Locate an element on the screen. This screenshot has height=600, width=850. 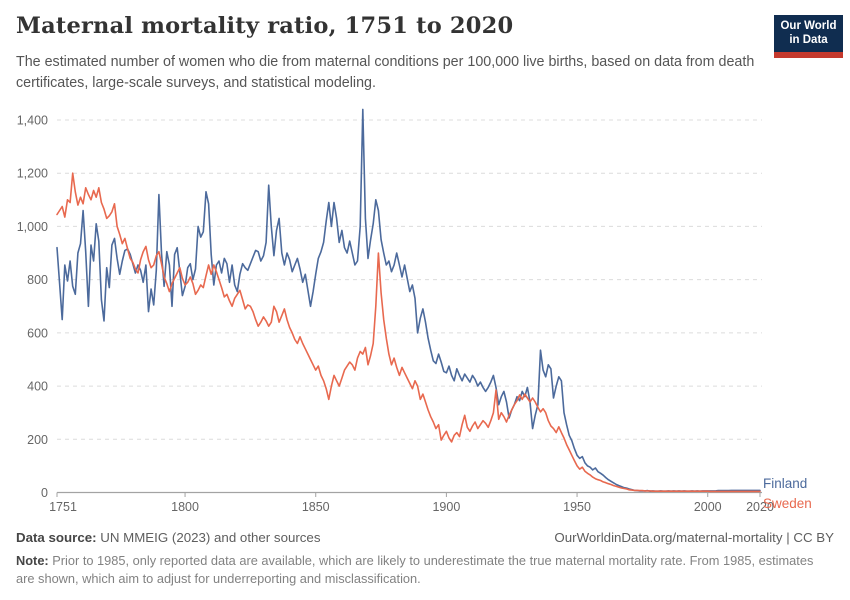
footnote-label: Note: is located at coordinates (32, 560).